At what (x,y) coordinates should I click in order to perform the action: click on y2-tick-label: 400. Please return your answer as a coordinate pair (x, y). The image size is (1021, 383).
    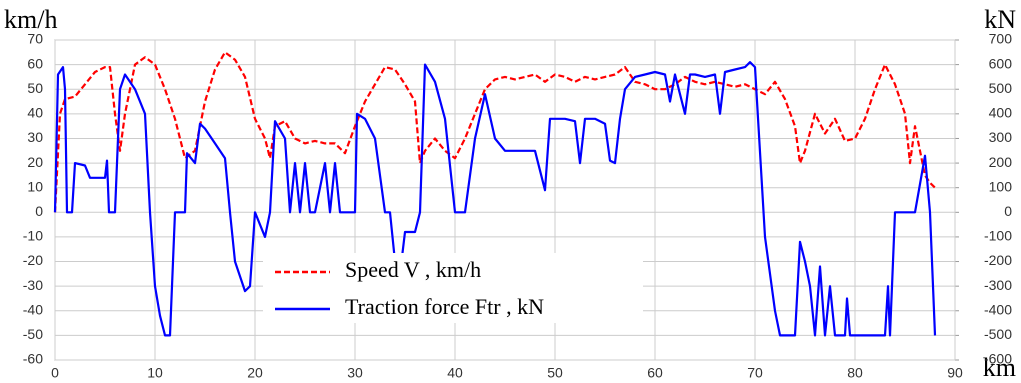
    Looking at the image, I should click on (1001, 113).